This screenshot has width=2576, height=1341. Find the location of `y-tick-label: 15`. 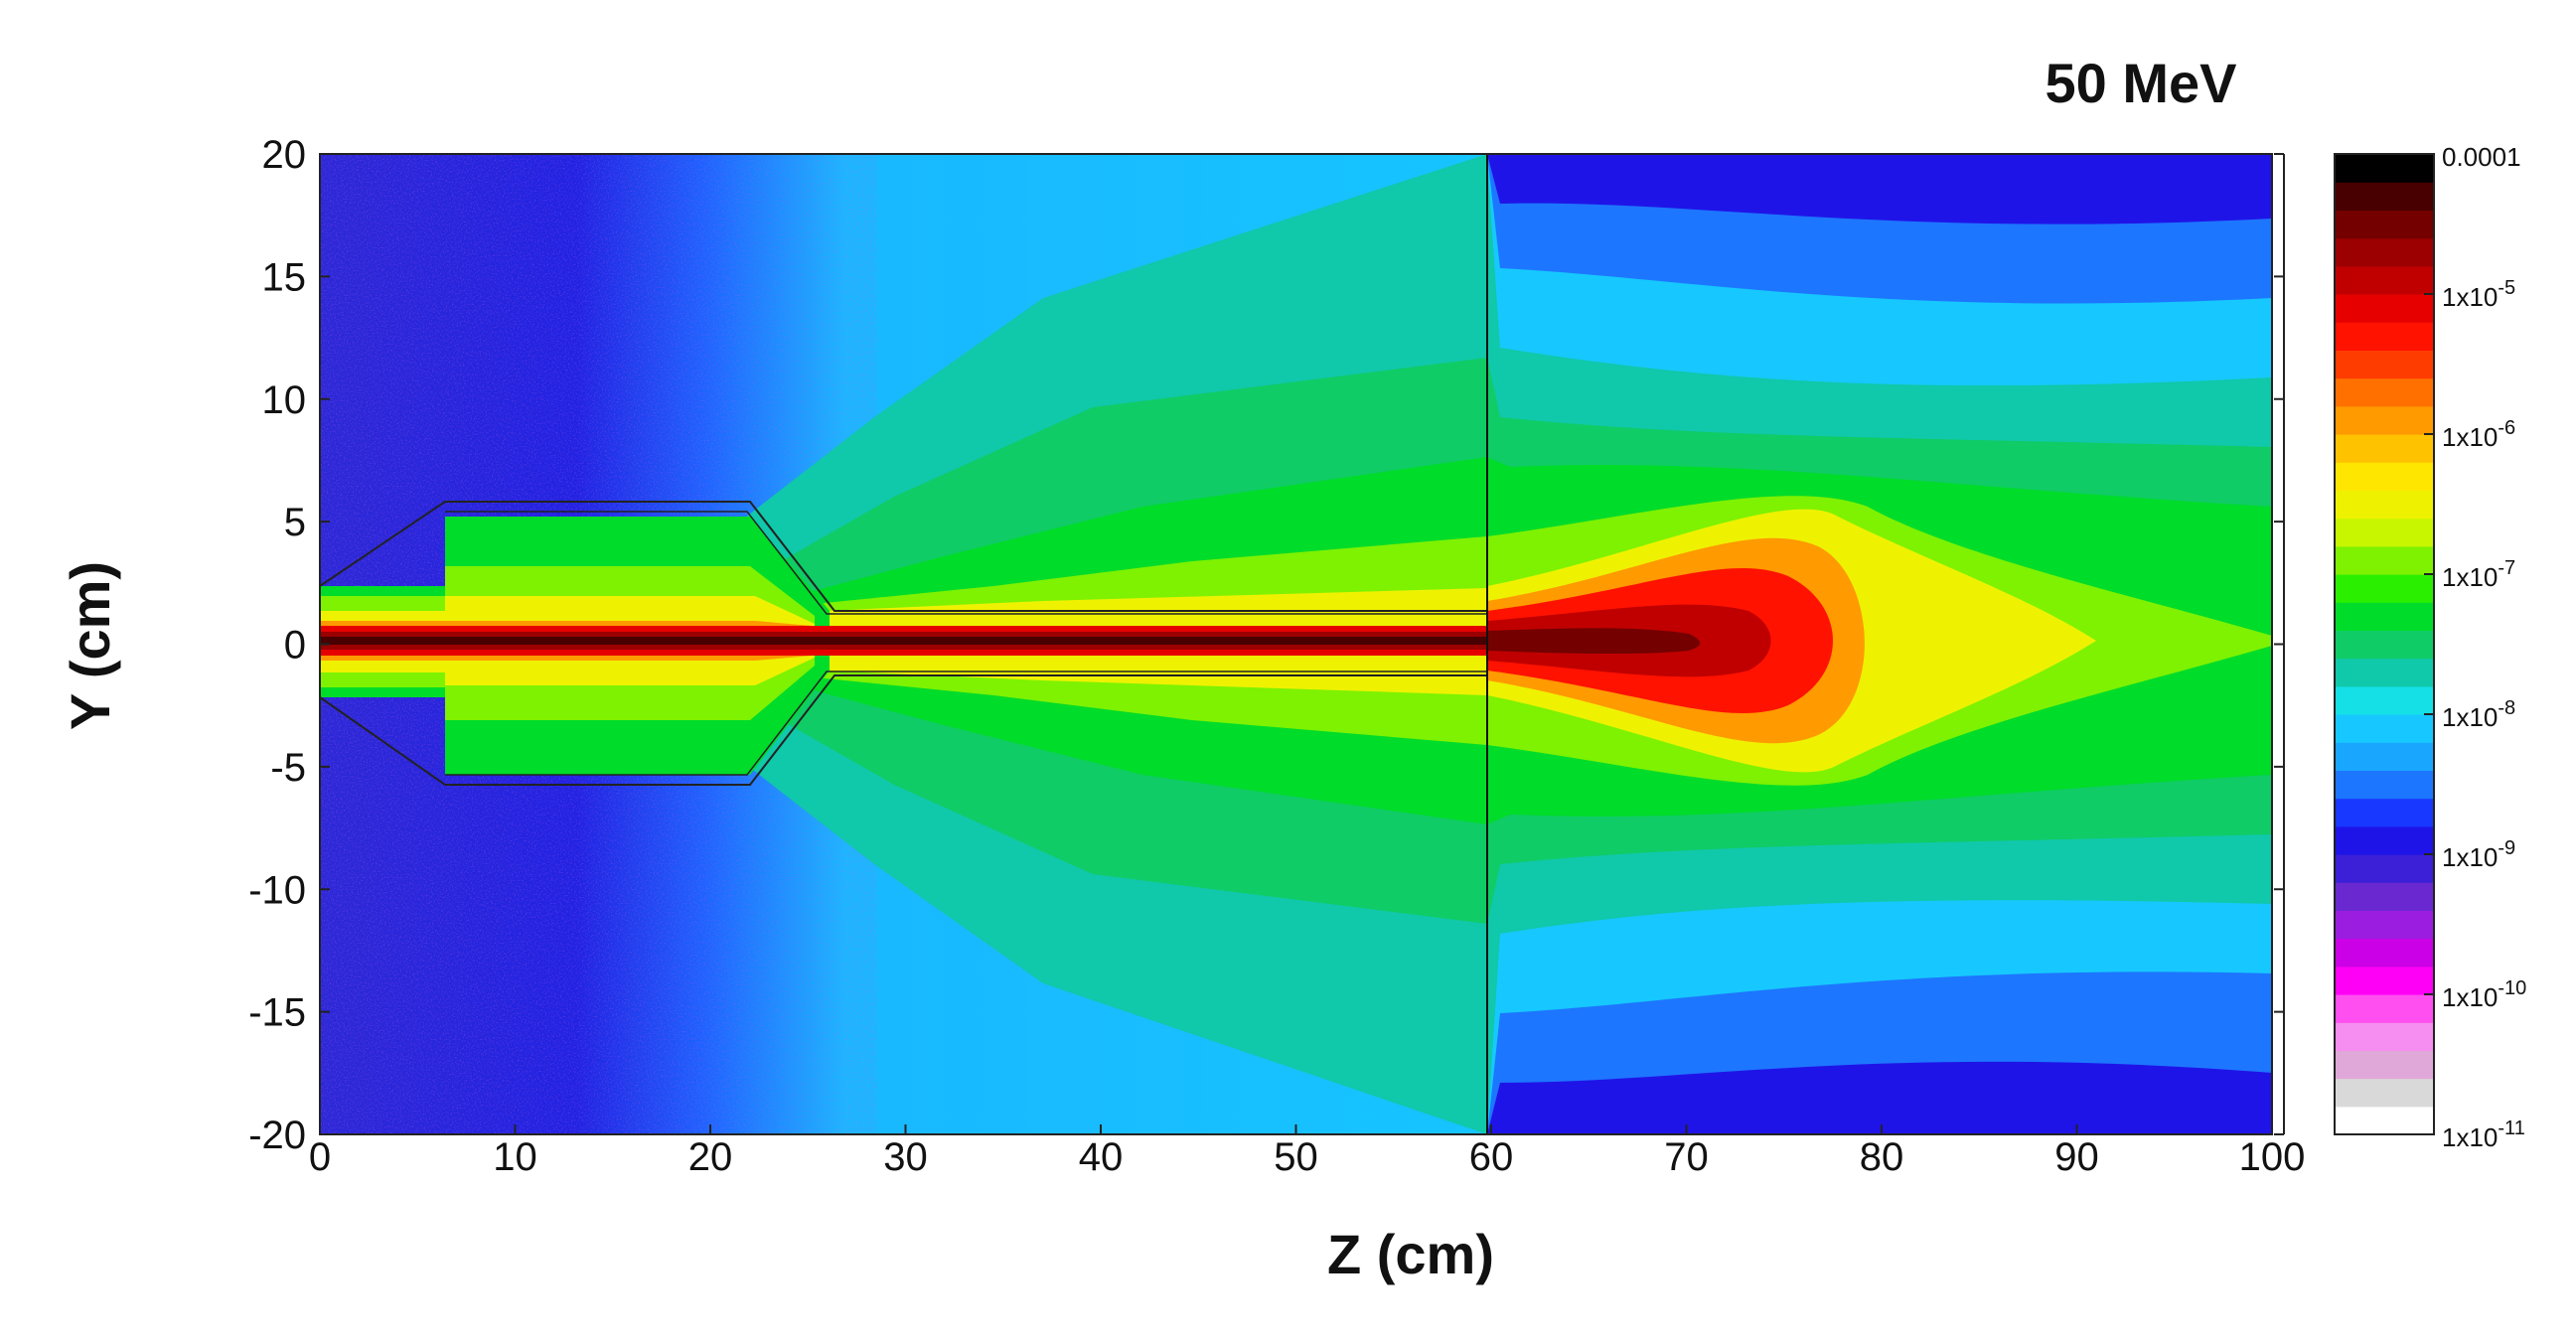

y-tick-label: 15 is located at coordinates (284, 277).